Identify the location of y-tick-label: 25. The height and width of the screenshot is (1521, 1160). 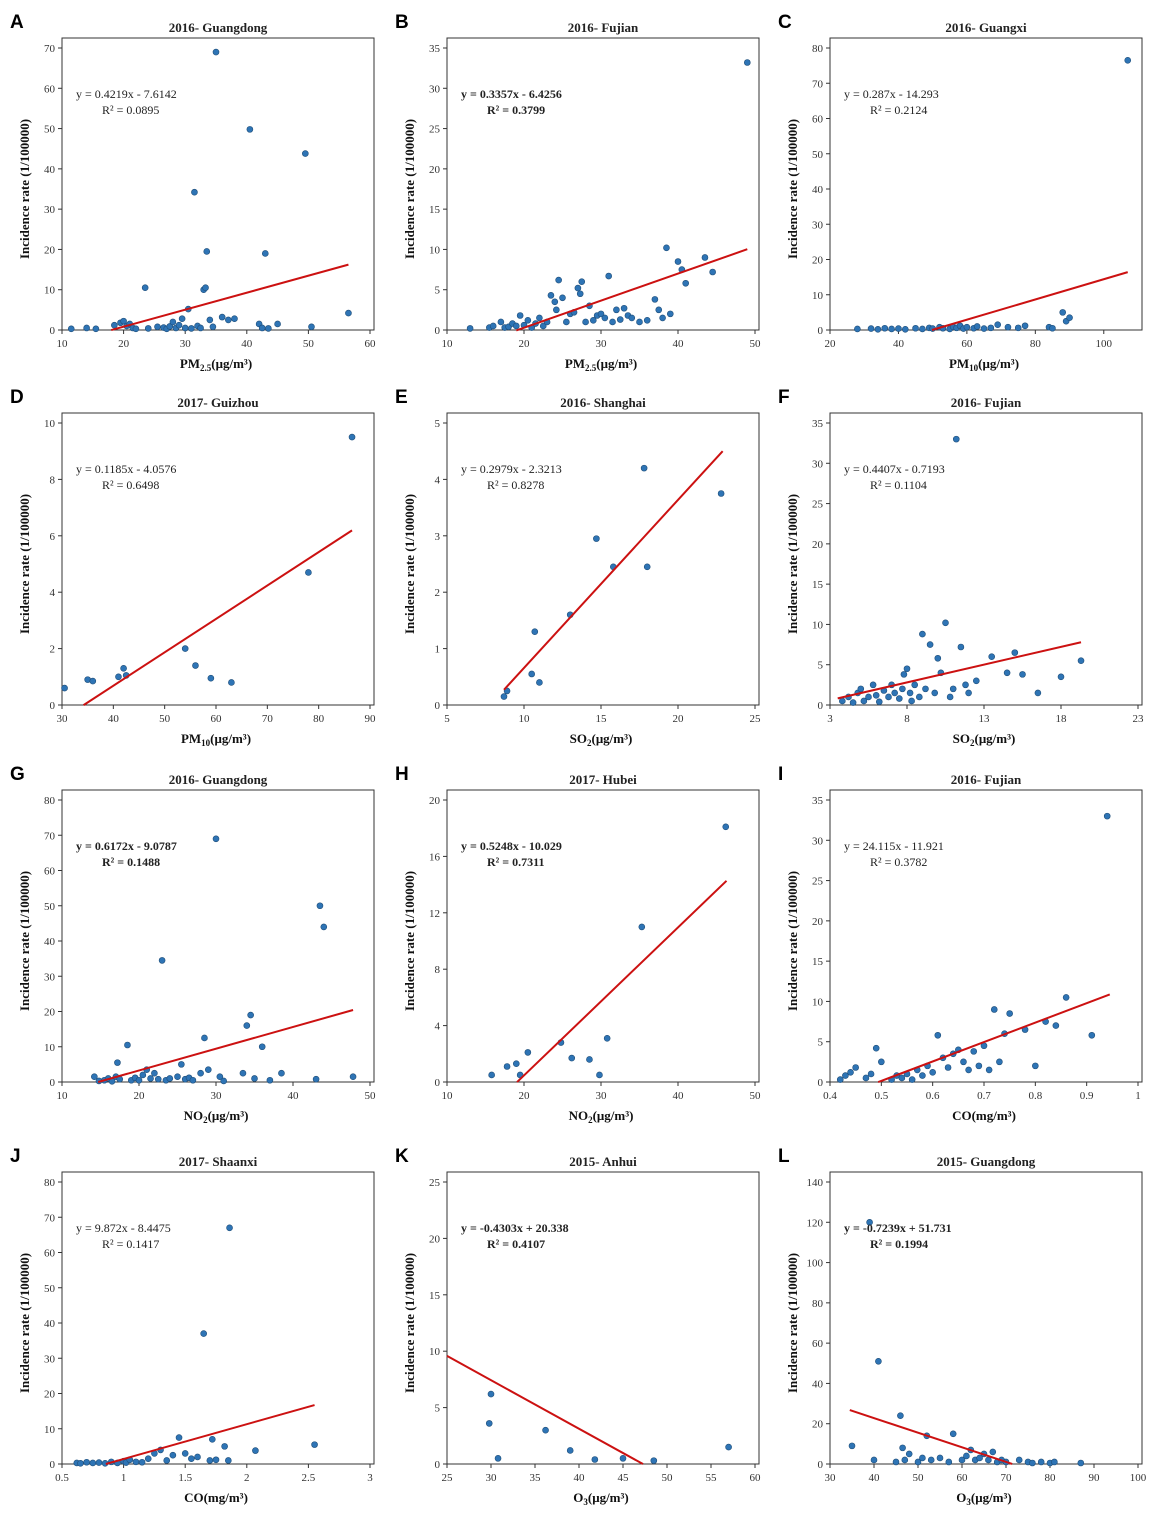
(818, 505).